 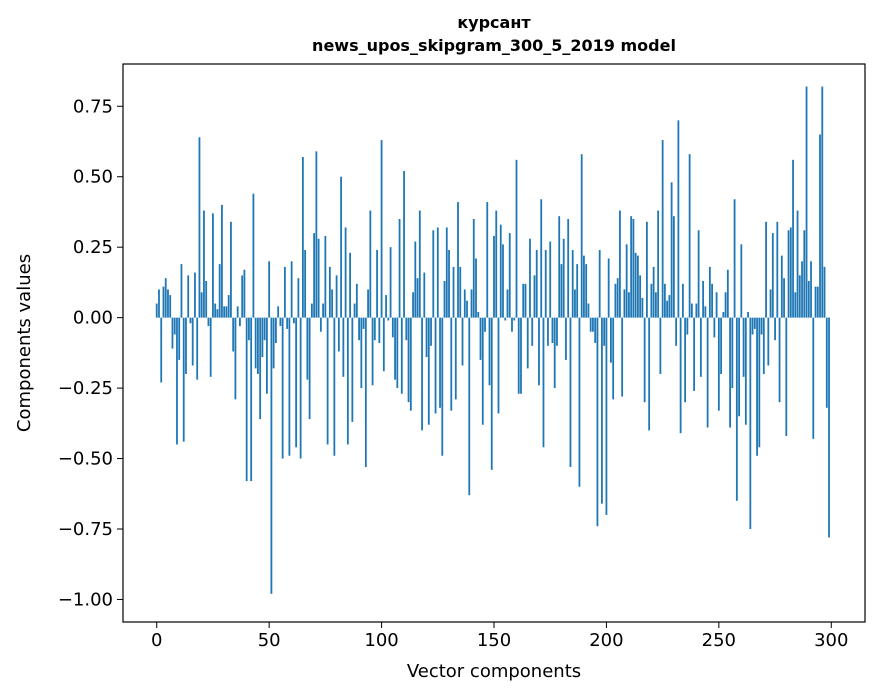 What do you see at coordinates (85, 388) in the screenshot?
I see `y-tick-label: −0.25` at bounding box center [85, 388].